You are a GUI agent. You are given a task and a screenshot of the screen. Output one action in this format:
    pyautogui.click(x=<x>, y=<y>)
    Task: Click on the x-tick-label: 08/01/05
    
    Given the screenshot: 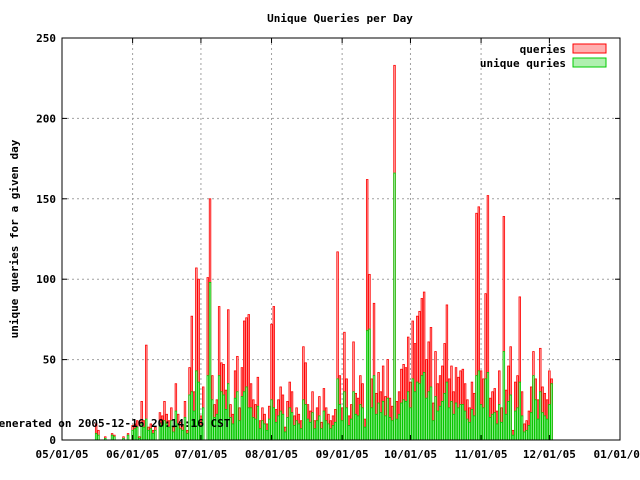 What is the action you would take?
    pyautogui.click(x=271, y=454)
    